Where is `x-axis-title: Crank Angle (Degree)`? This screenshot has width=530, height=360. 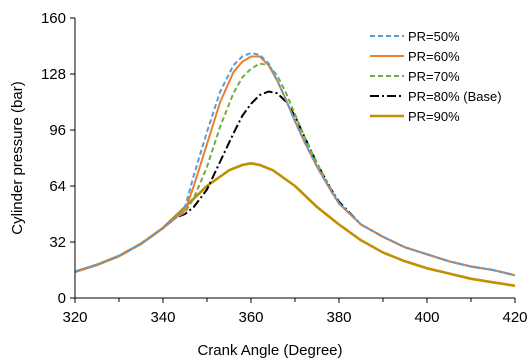 x-axis-title: Crank Angle (Degree) is located at coordinates (269, 350).